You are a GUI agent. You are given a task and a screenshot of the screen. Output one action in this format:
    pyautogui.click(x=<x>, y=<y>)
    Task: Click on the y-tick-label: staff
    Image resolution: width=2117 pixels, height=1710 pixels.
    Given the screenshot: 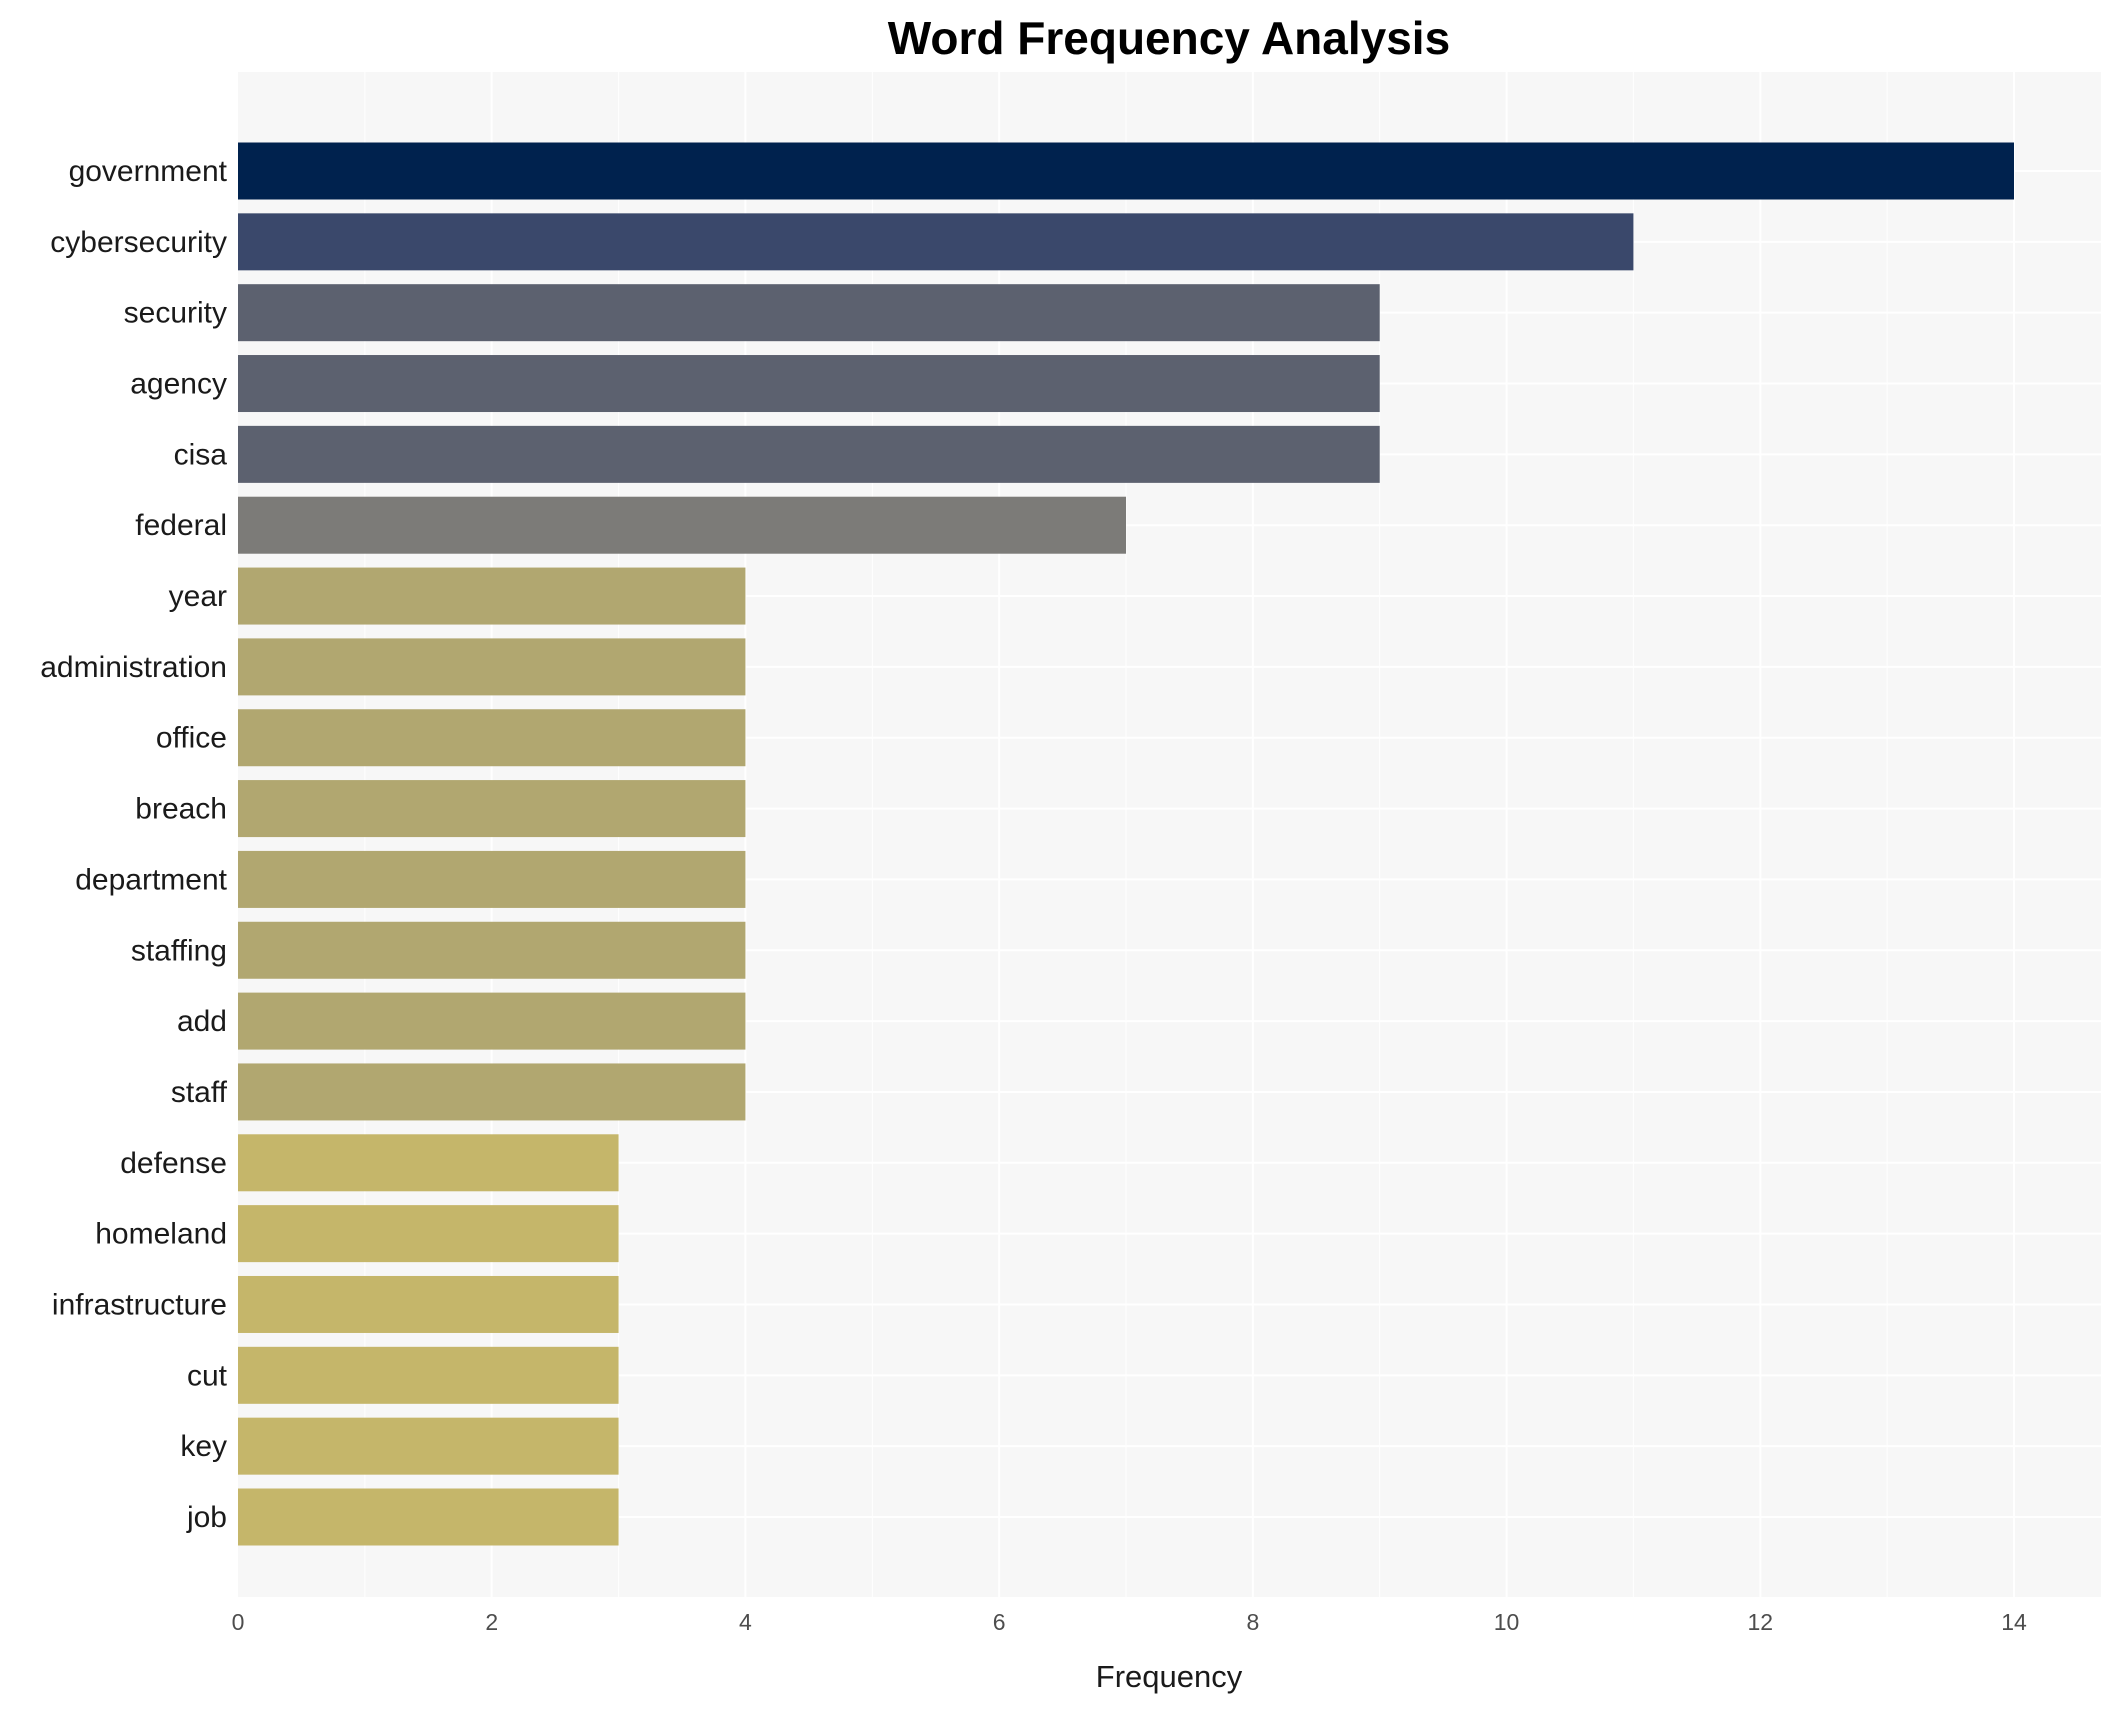 What is the action you would take?
    pyautogui.click(x=199, y=1092)
    